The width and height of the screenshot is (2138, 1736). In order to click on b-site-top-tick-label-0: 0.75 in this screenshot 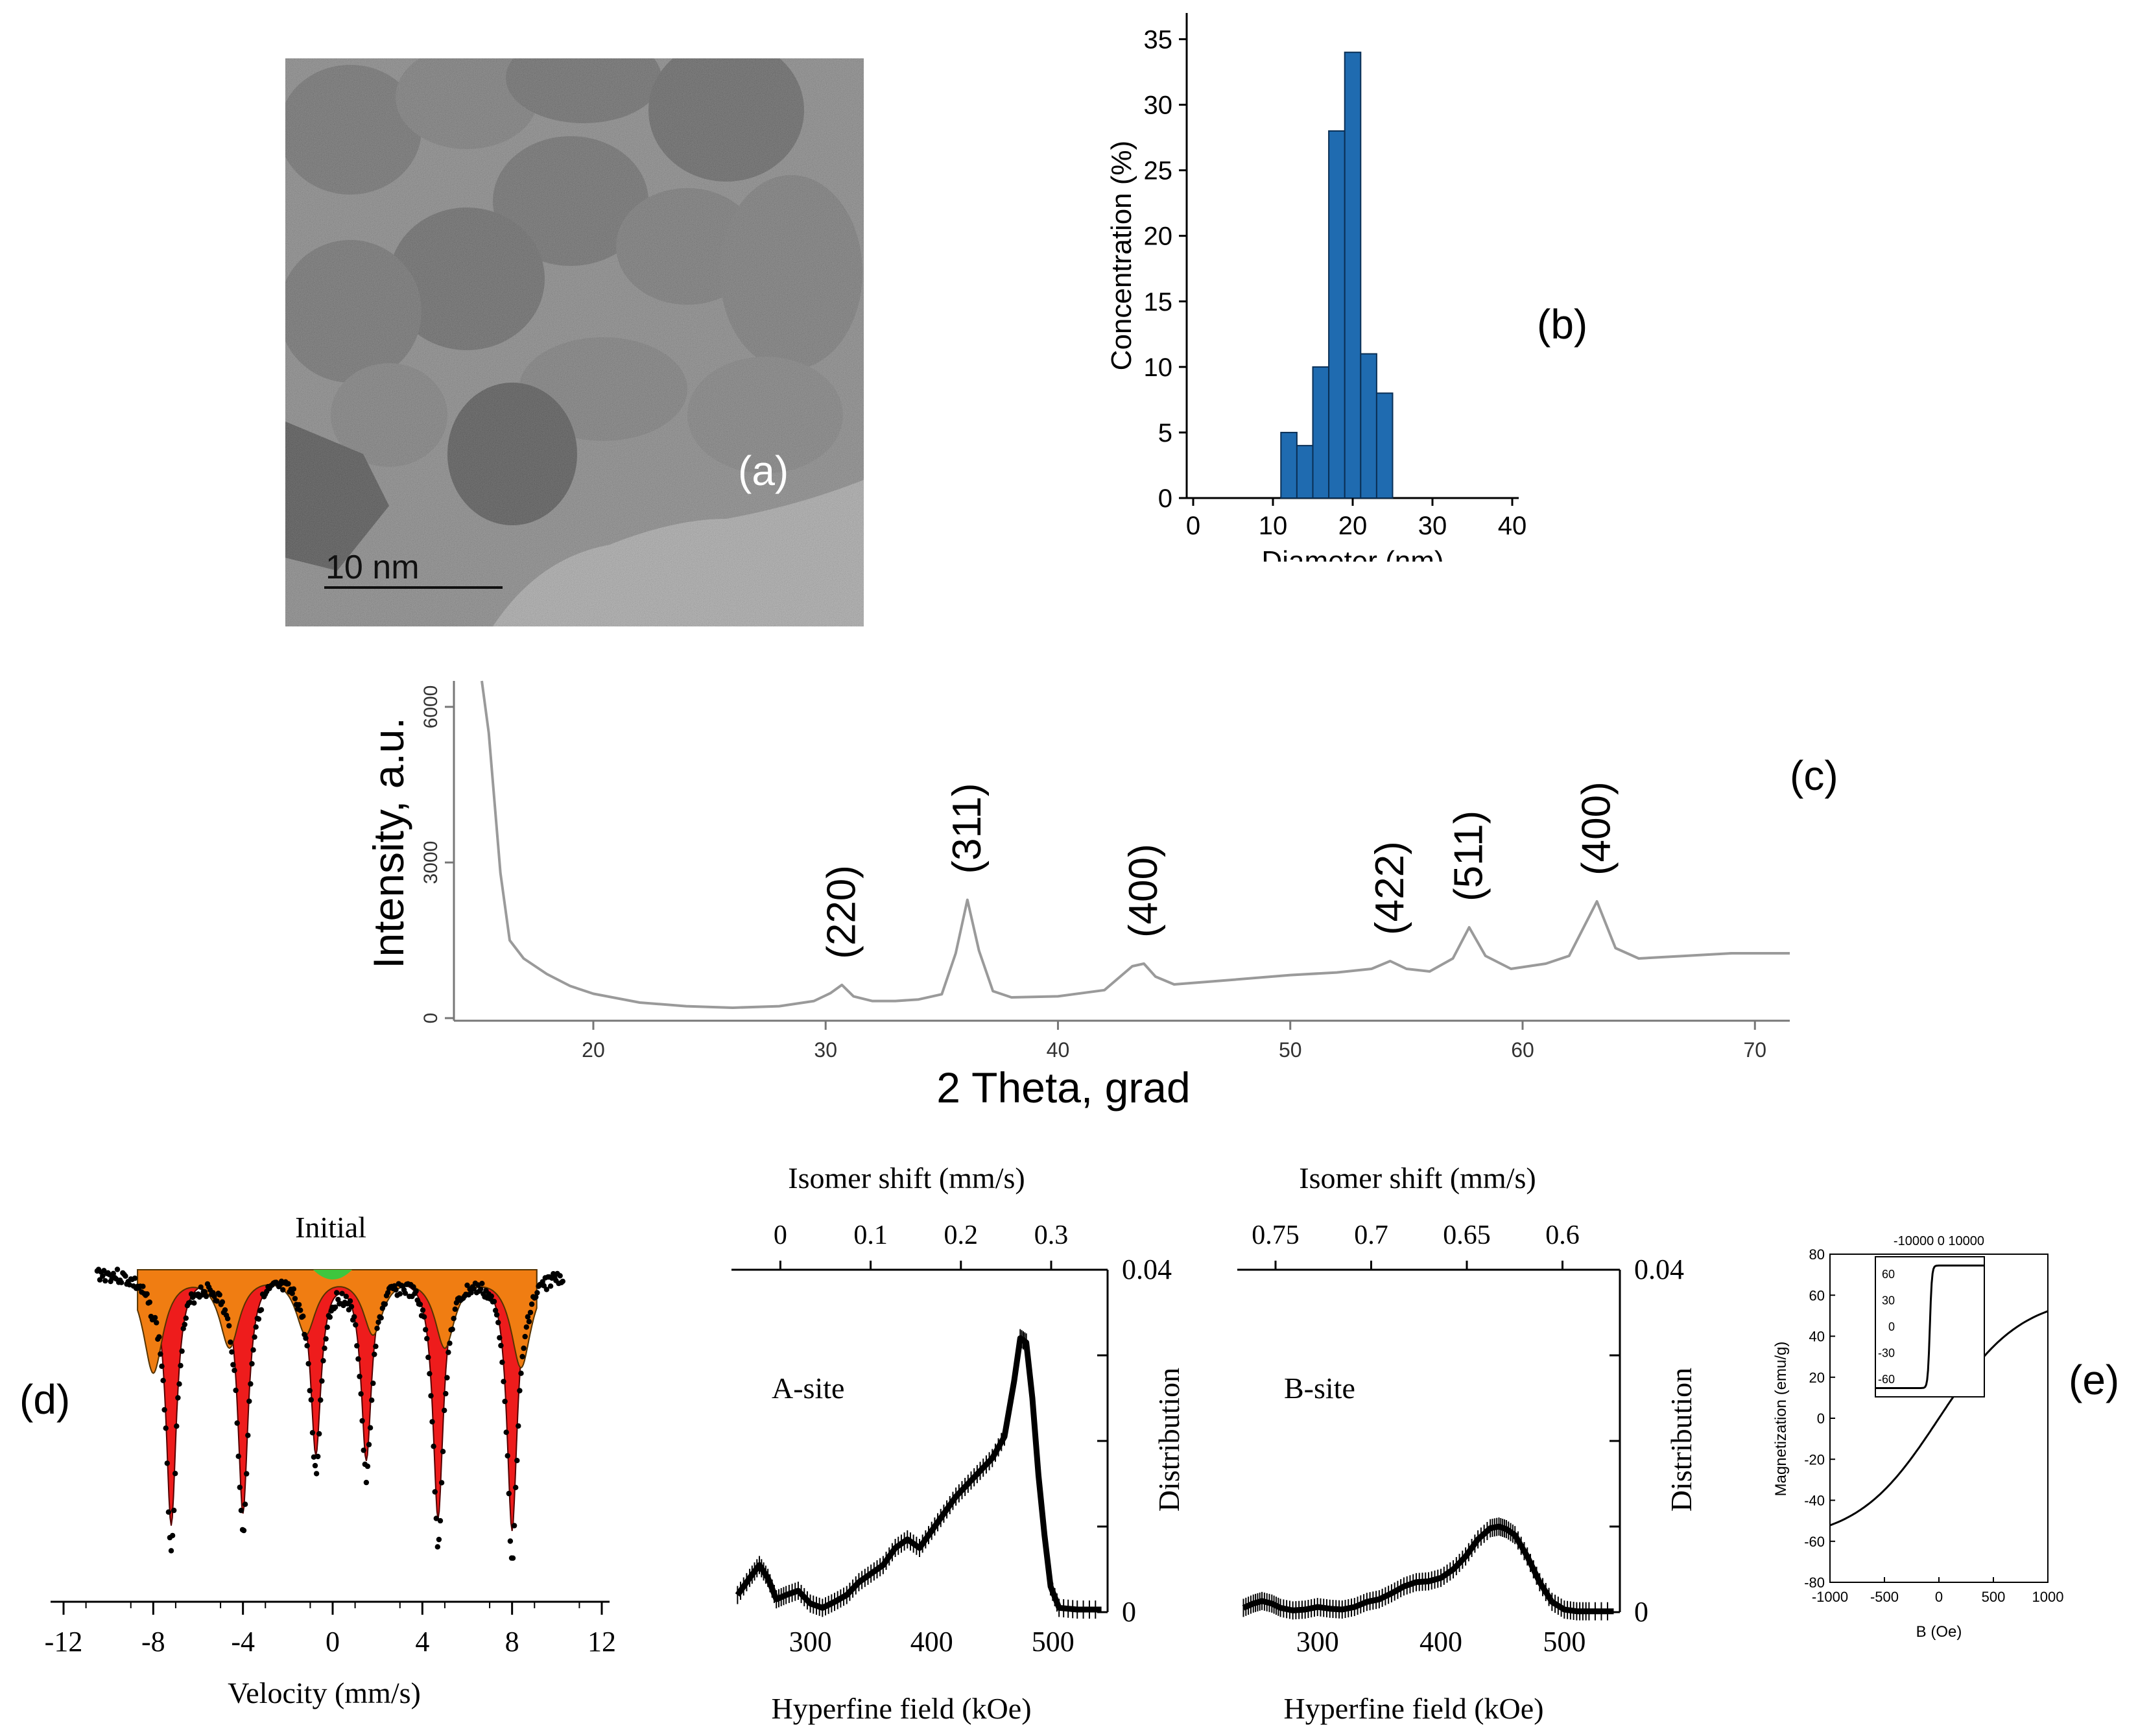, I will do `click(1276, 1235)`.